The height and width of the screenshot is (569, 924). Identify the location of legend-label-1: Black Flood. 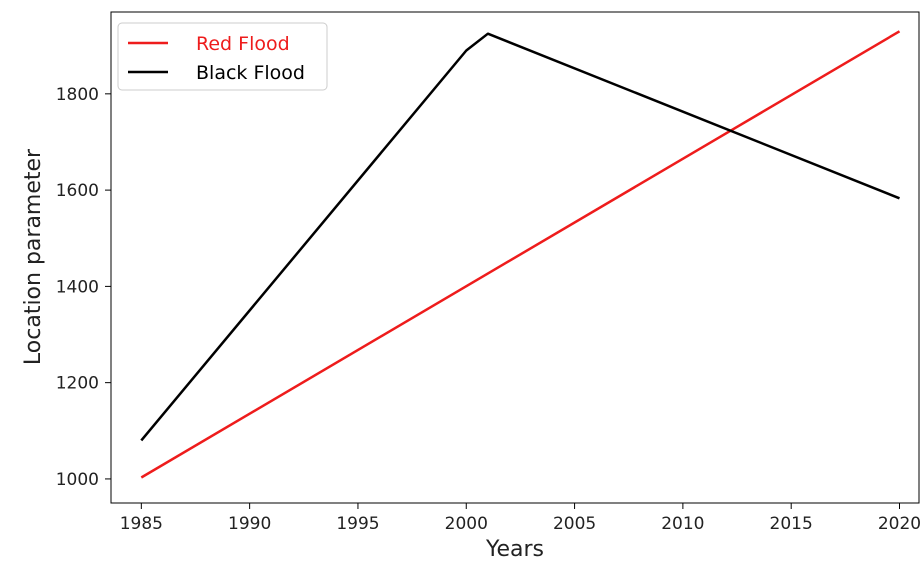
(250, 73).